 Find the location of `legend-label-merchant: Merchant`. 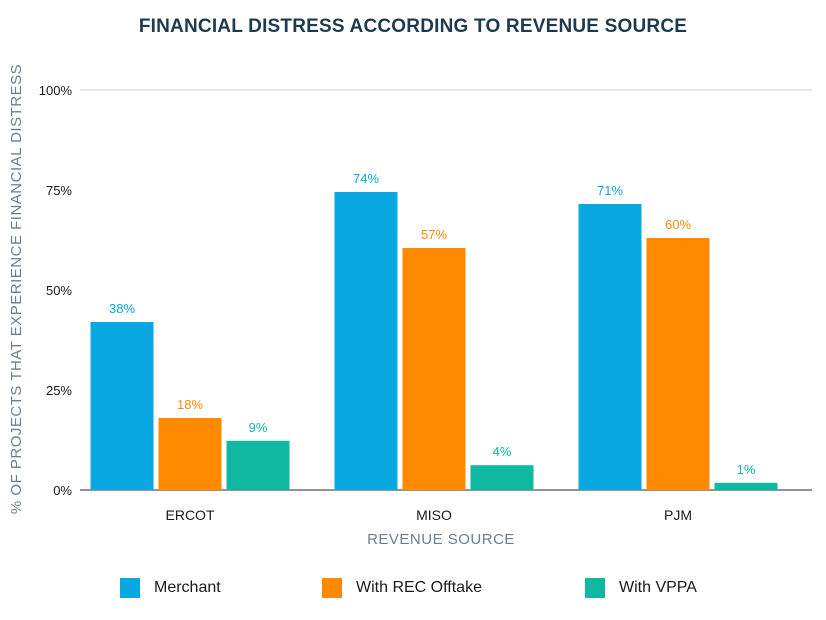

legend-label-merchant: Merchant is located at coordinates (187, 587).